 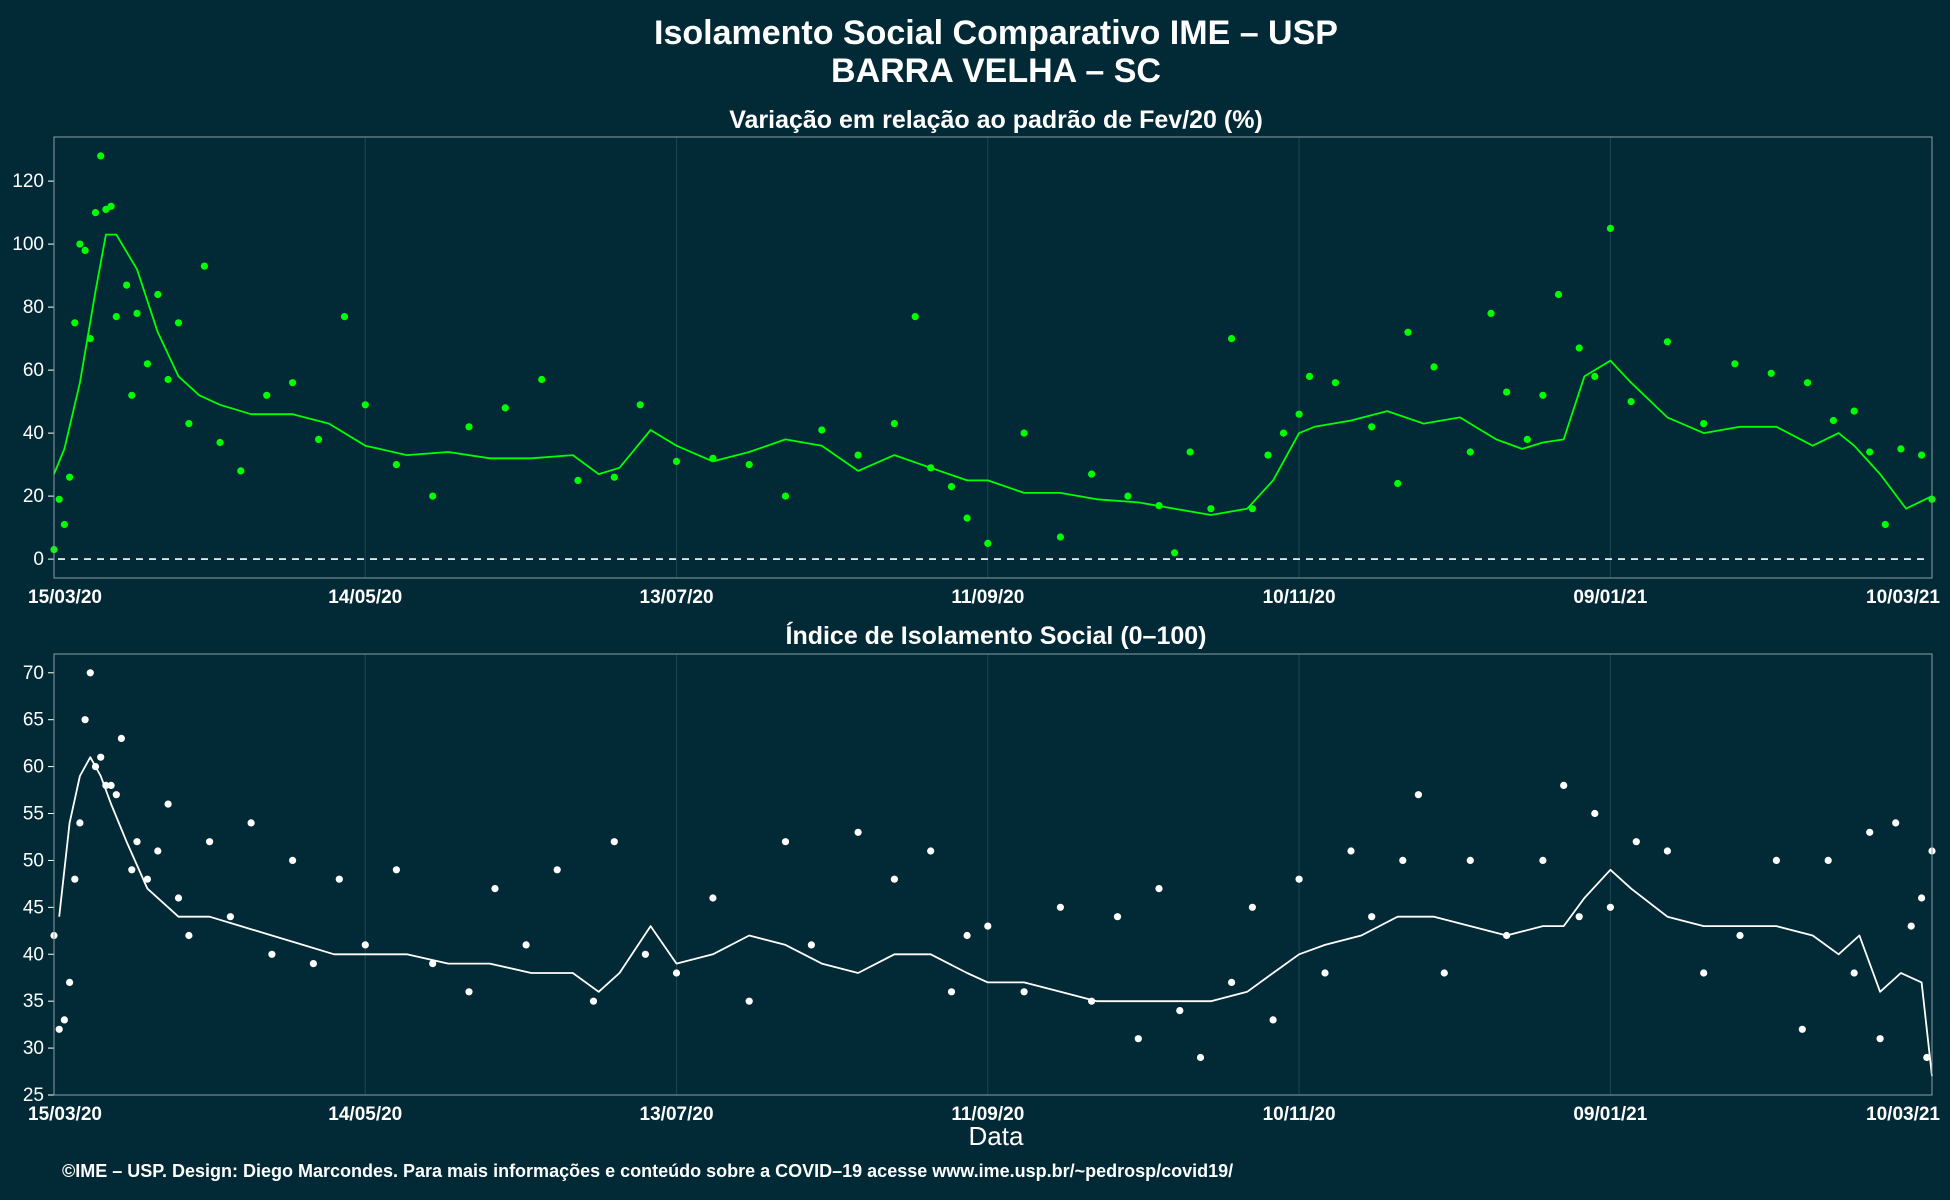 I want to click on y-tick-label: 20, so click(x=33, y=496).